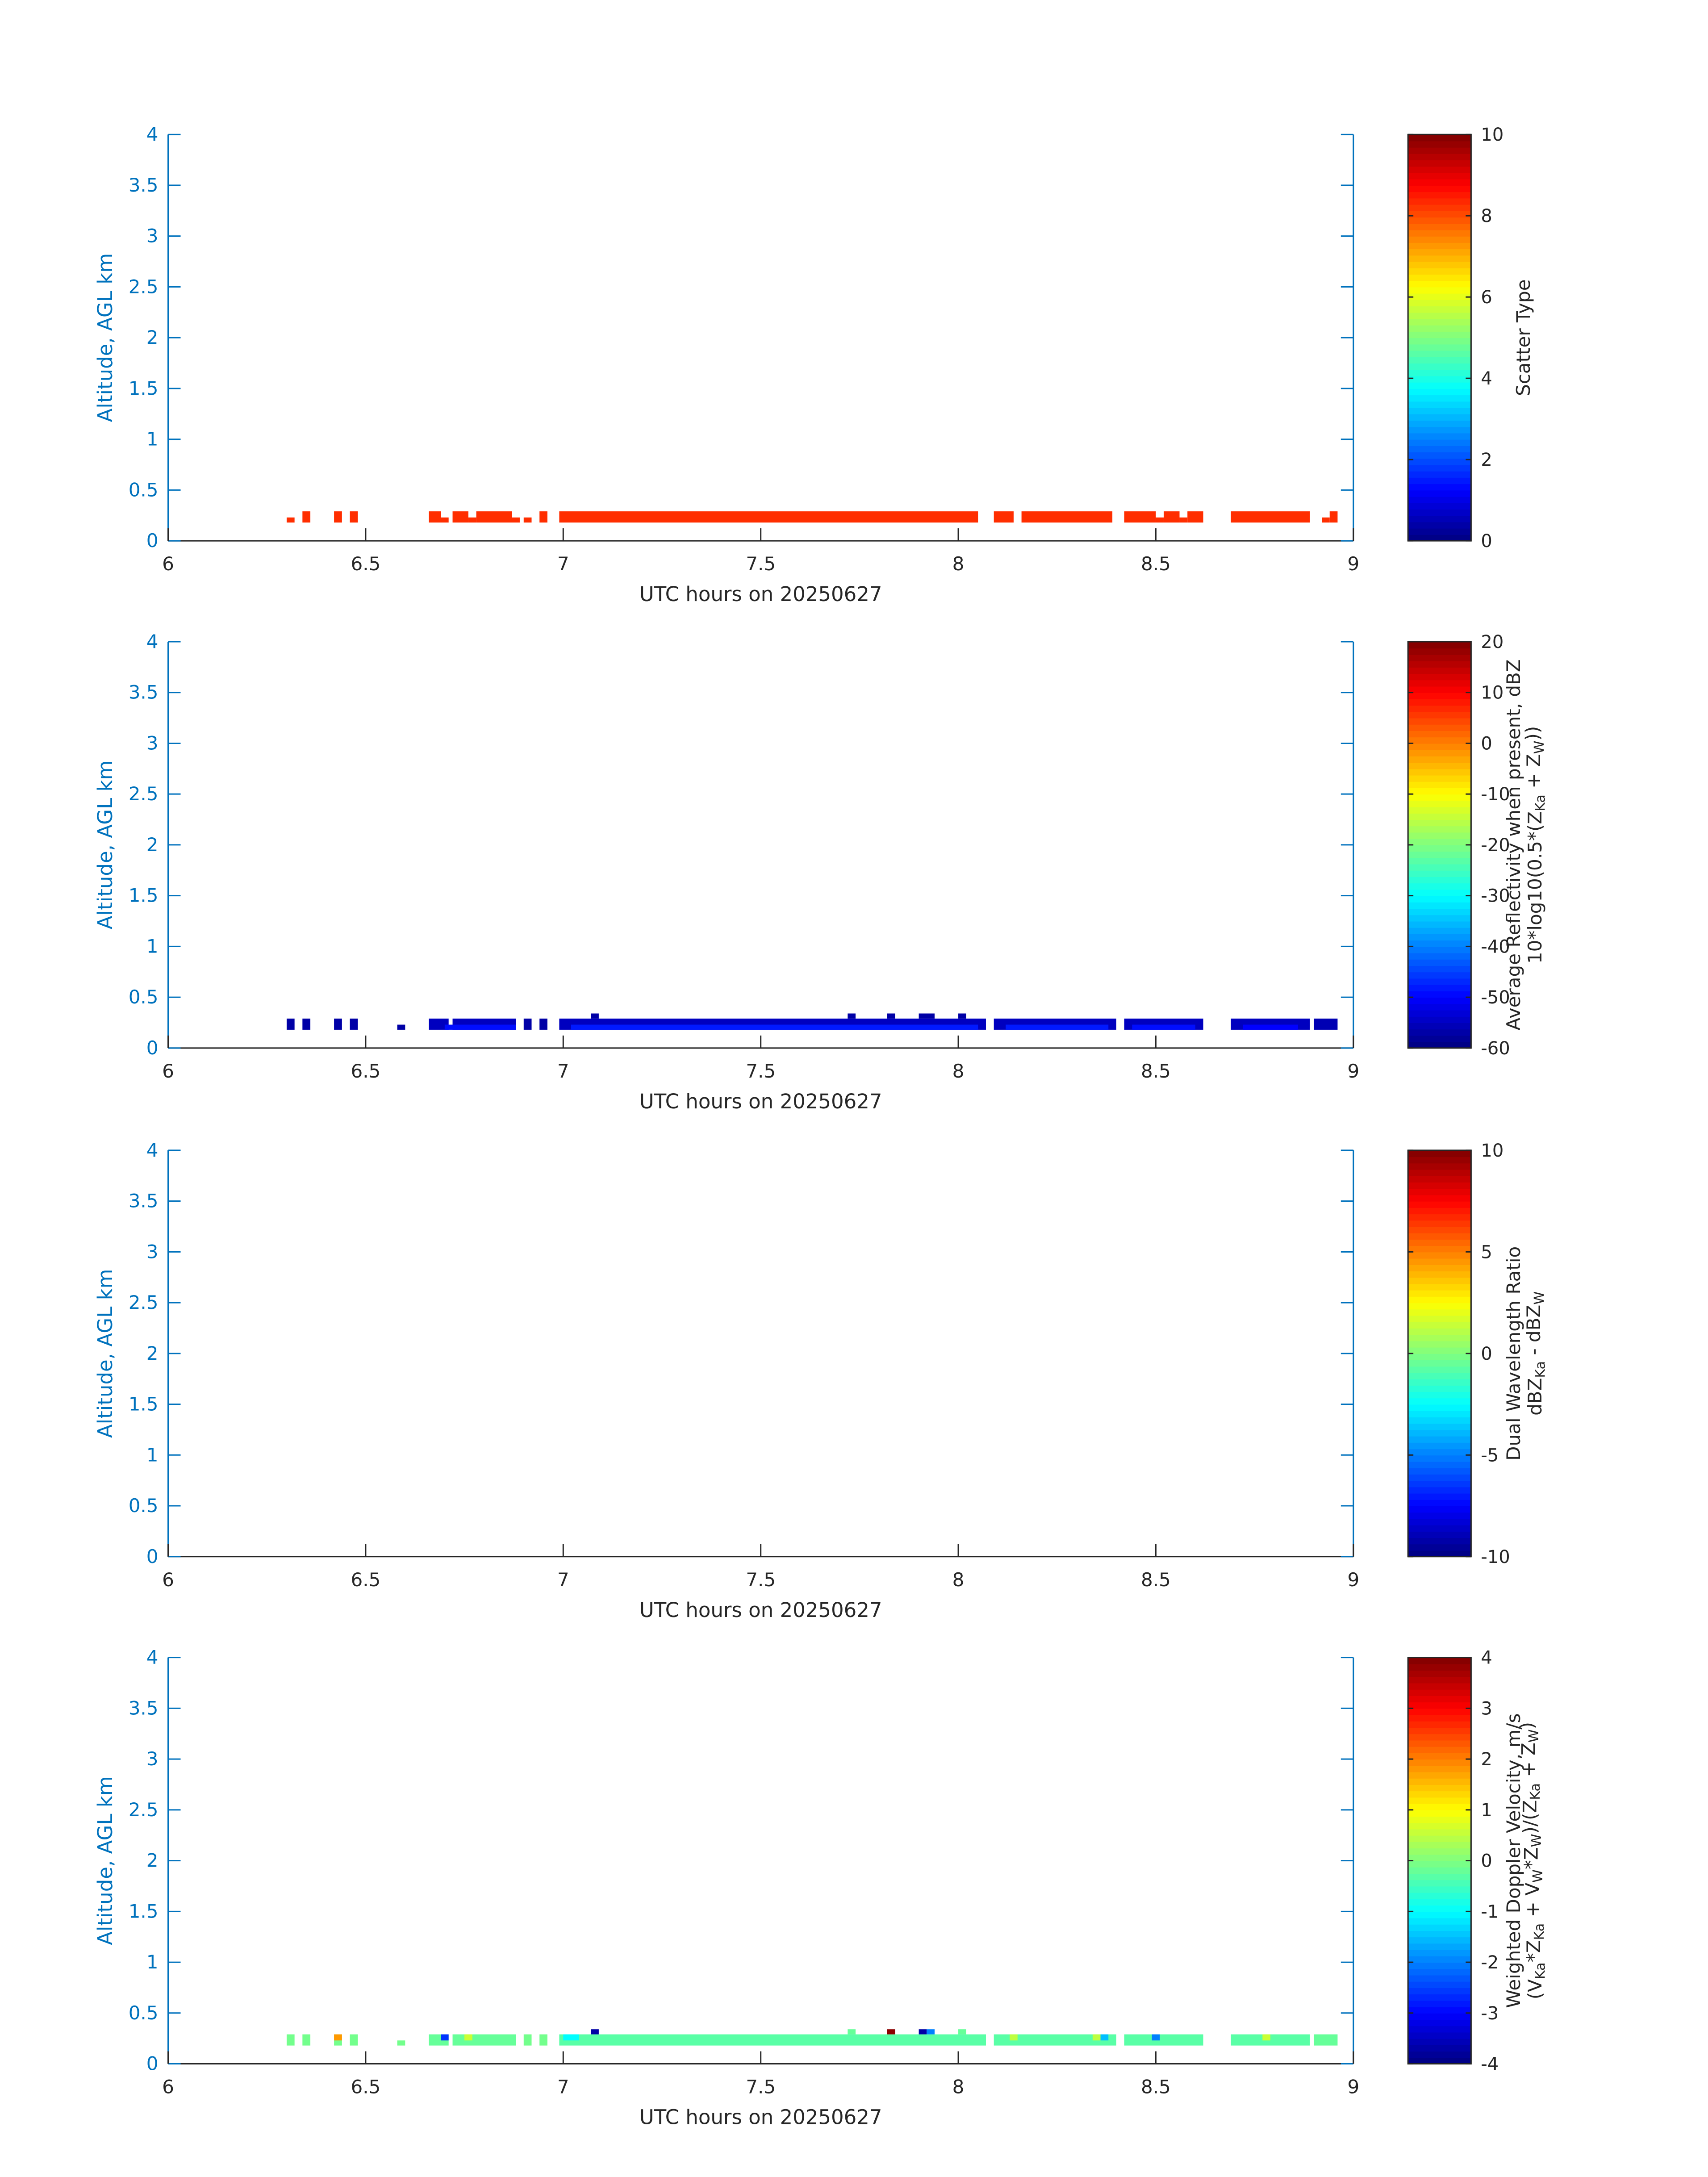  Describe the element at coordinates (1492, 642) in the screenshot. I see `colorbar-tick-label: 20` at that location.